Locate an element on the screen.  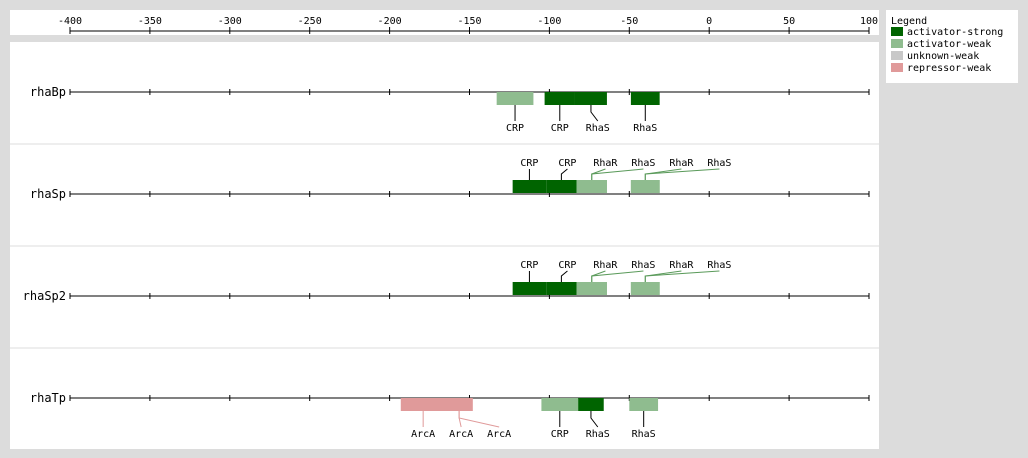
legend-label: activator-strong is located at coordinates (955, 32).